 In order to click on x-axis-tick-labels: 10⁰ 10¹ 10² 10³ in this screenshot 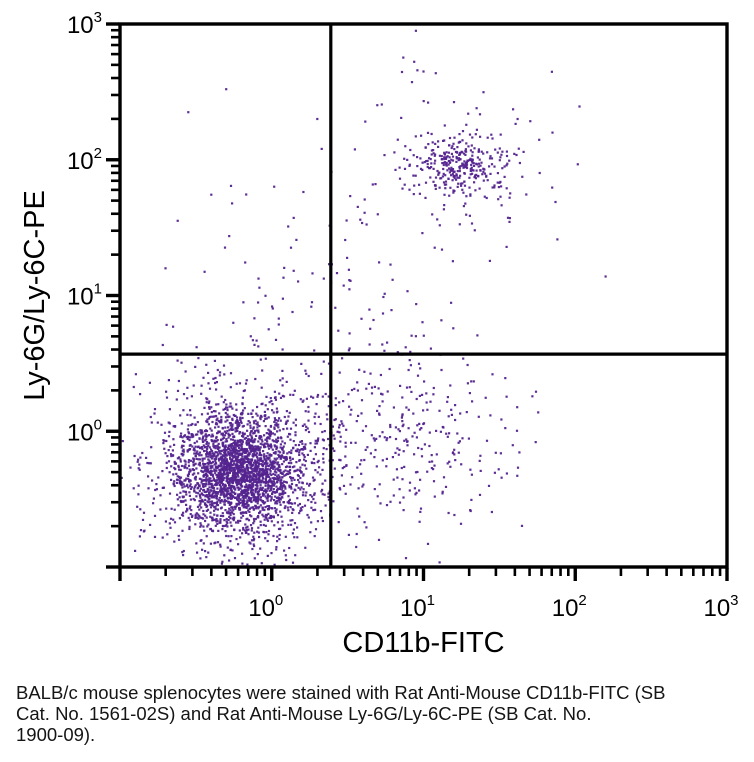, I will do `click(493, 607)`.